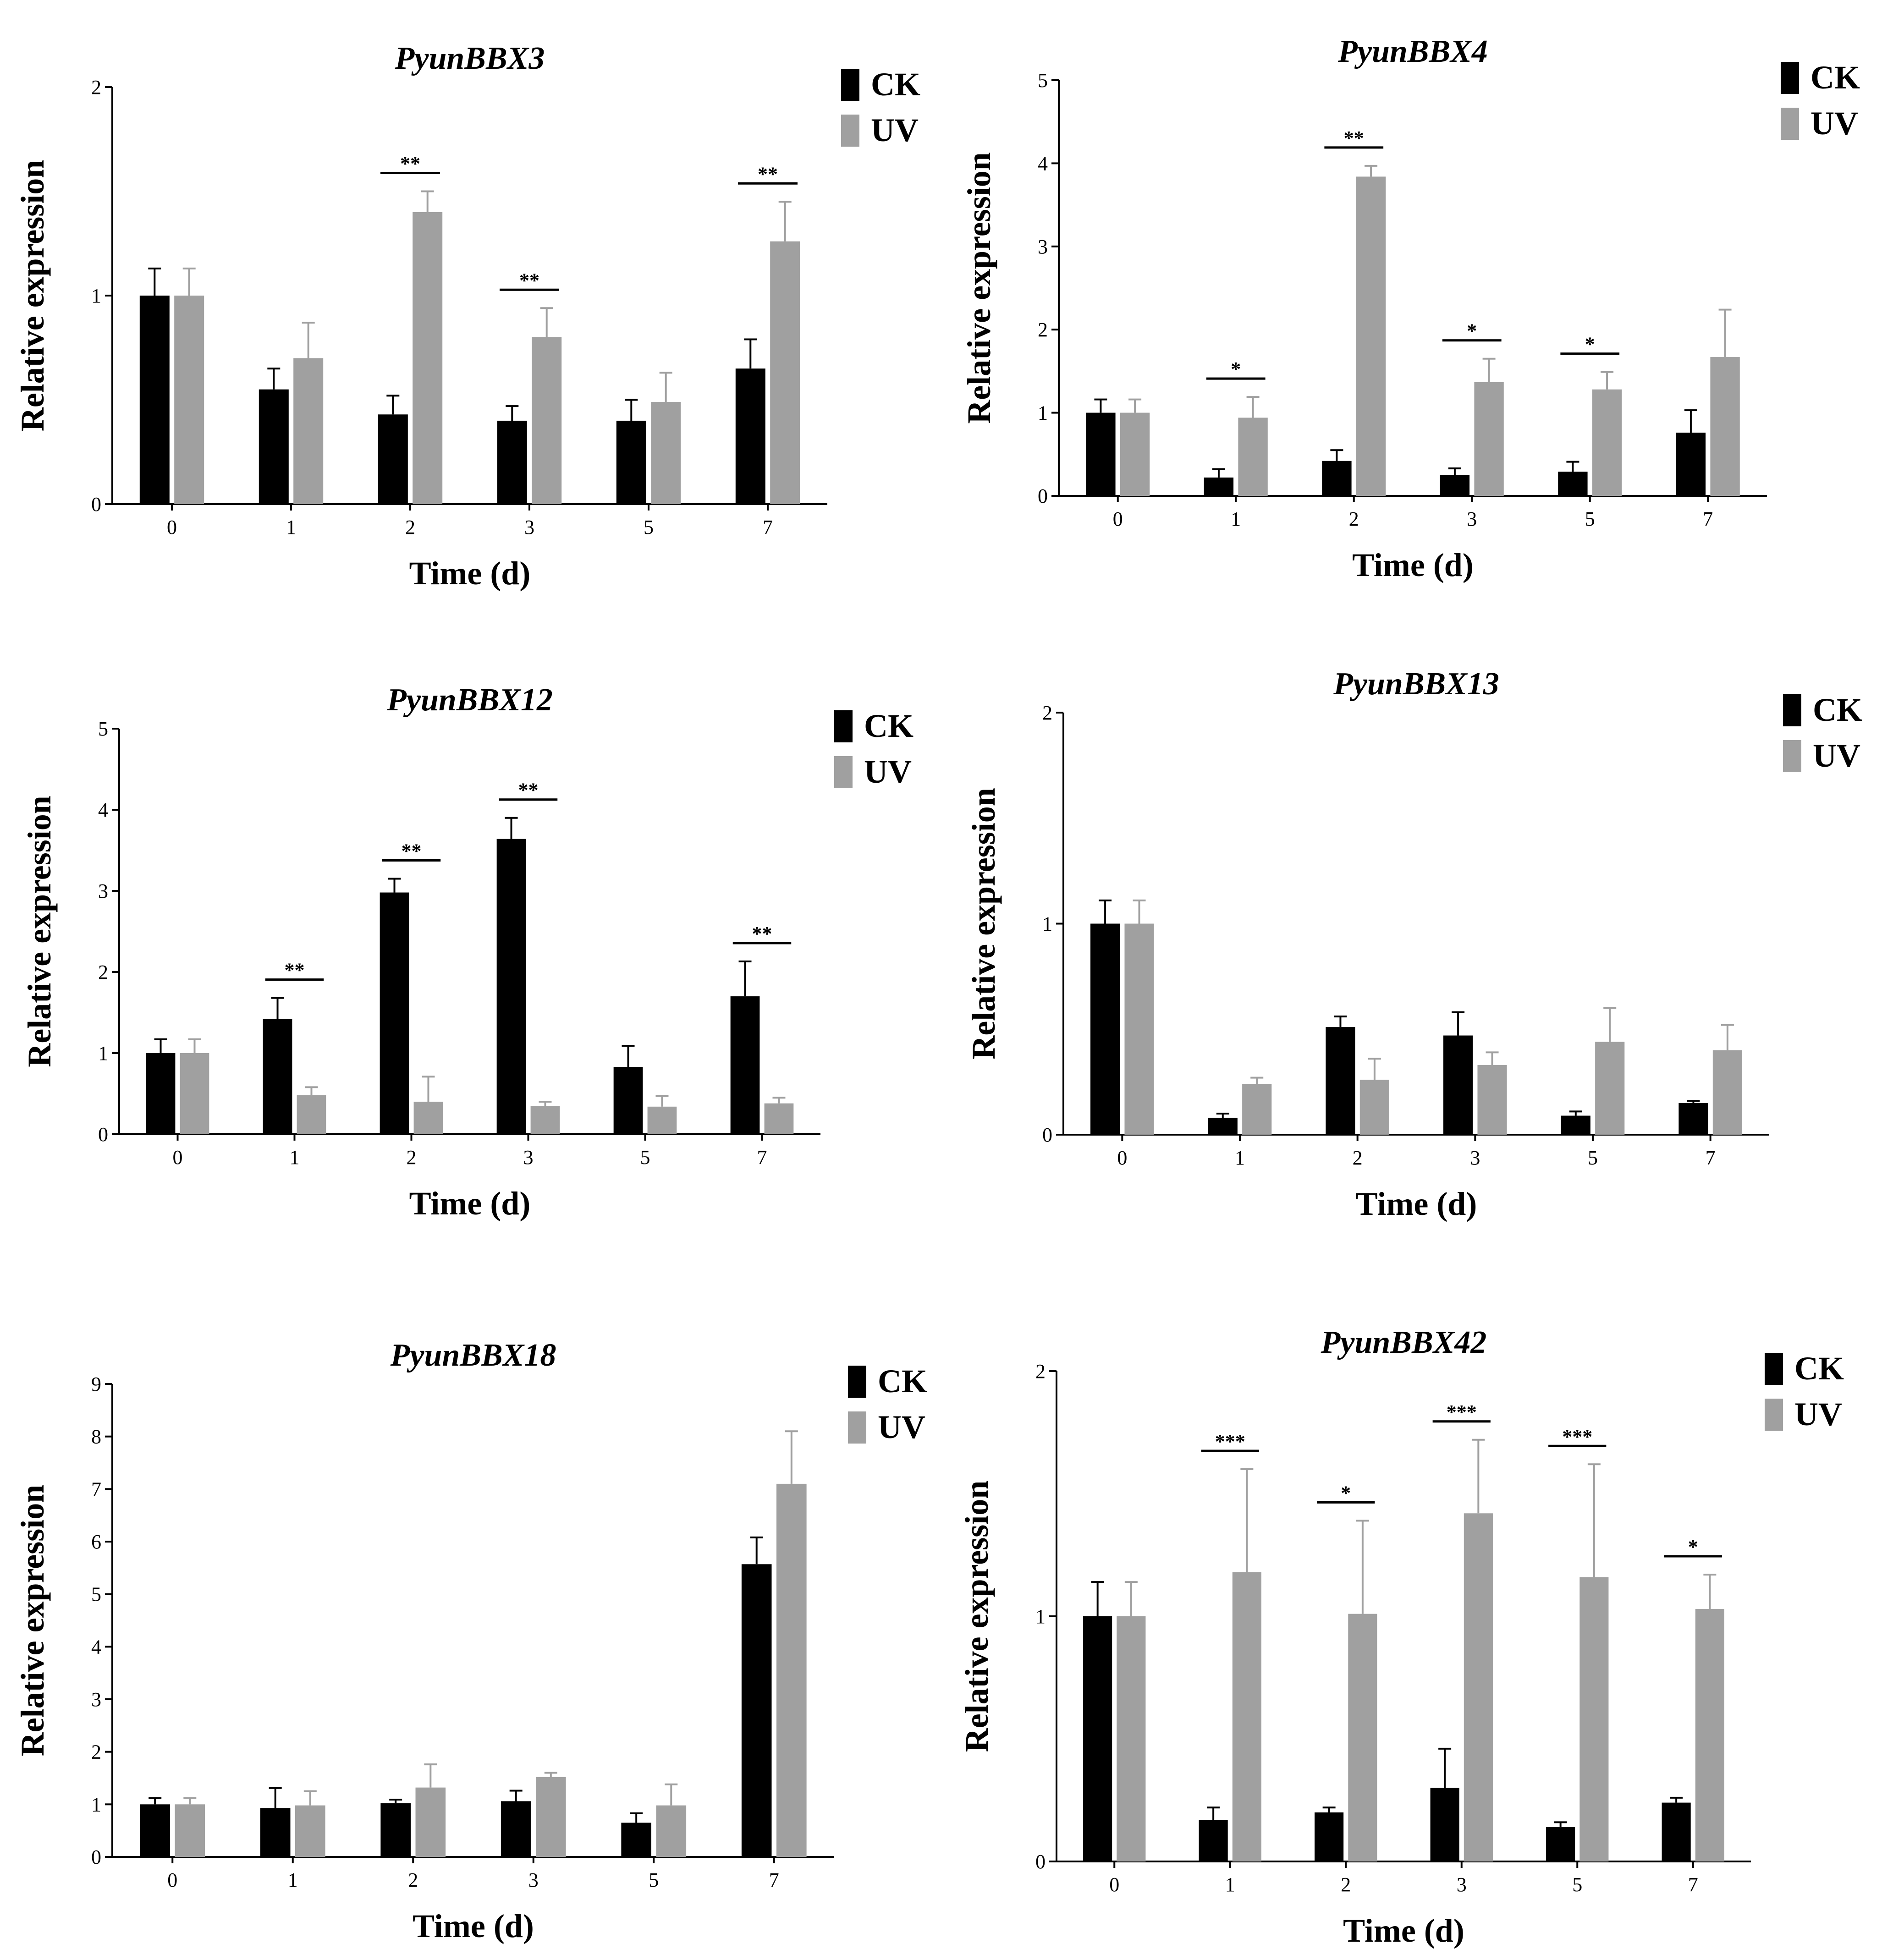 This screenshot has width=1882, height=1960. What do you see at coordinates (469, 700) in the screenshot?
I see `chart-title: PyunBBX12` at bounding box center [469, 700].